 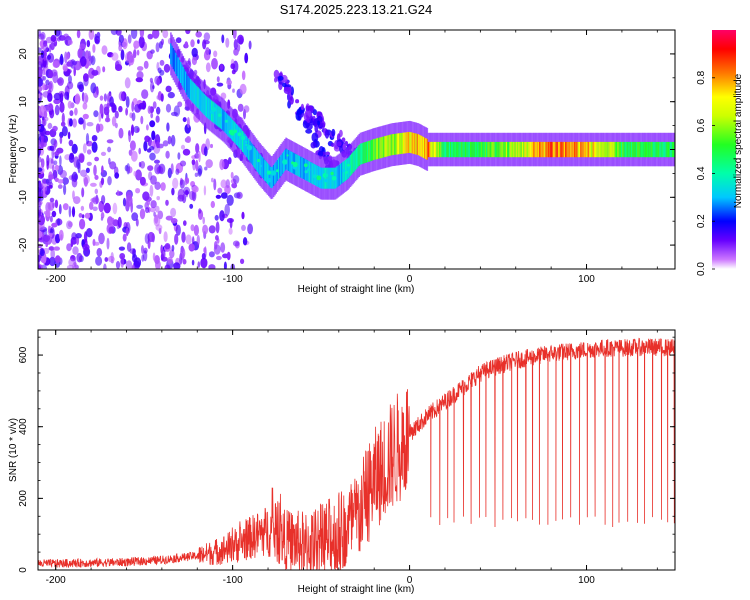 I want to click on figure-title: S174.2025.223.13.21.G24, so click(x=356, y=9).